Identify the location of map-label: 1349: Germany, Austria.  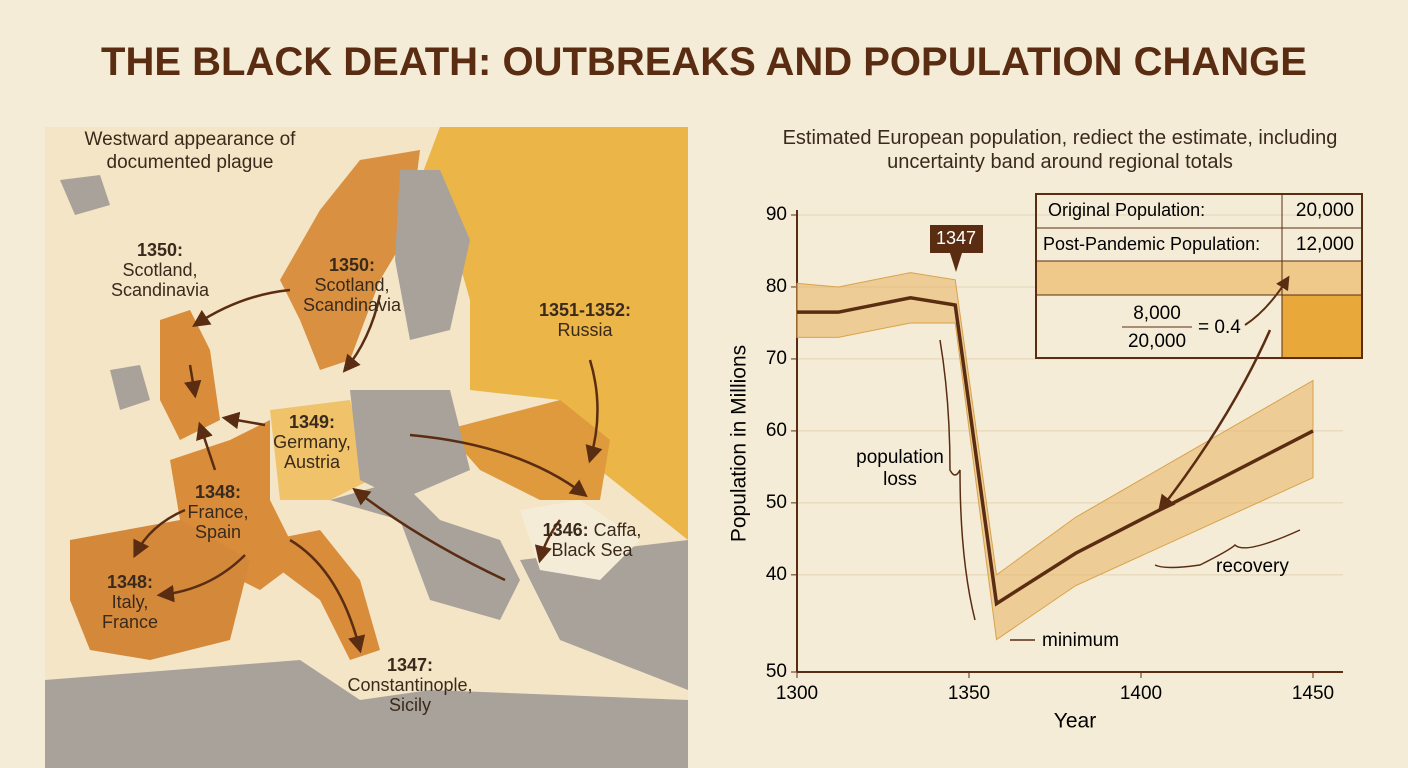
(312, 442).